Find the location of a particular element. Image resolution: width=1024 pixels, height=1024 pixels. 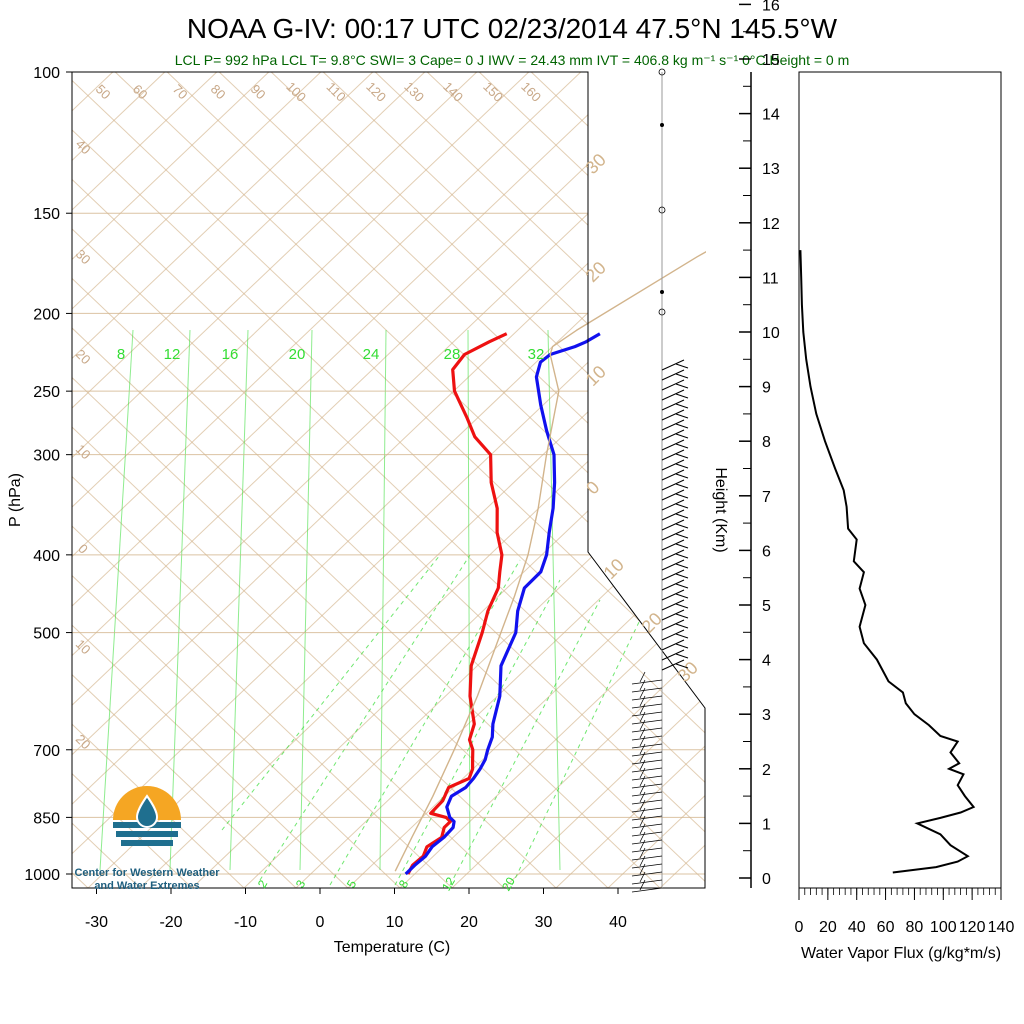

flux-line is located at coordinates (887, 562).